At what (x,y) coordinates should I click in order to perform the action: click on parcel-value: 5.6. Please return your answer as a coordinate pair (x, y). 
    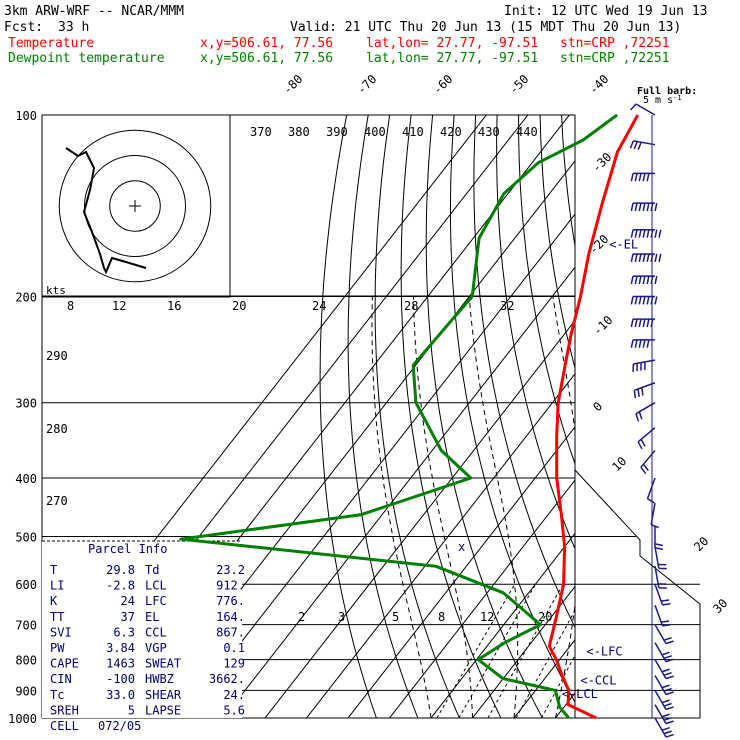
    Looking at the image, I should click on (234, 710).